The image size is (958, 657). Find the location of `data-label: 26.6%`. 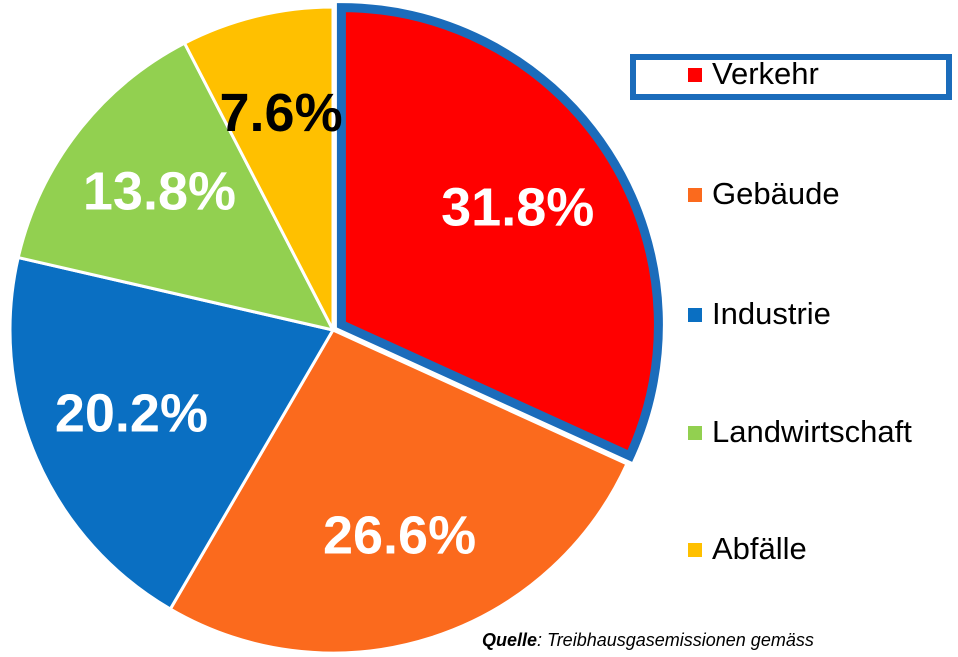

data-label: 26.6% is located at coordinates (399, 536).